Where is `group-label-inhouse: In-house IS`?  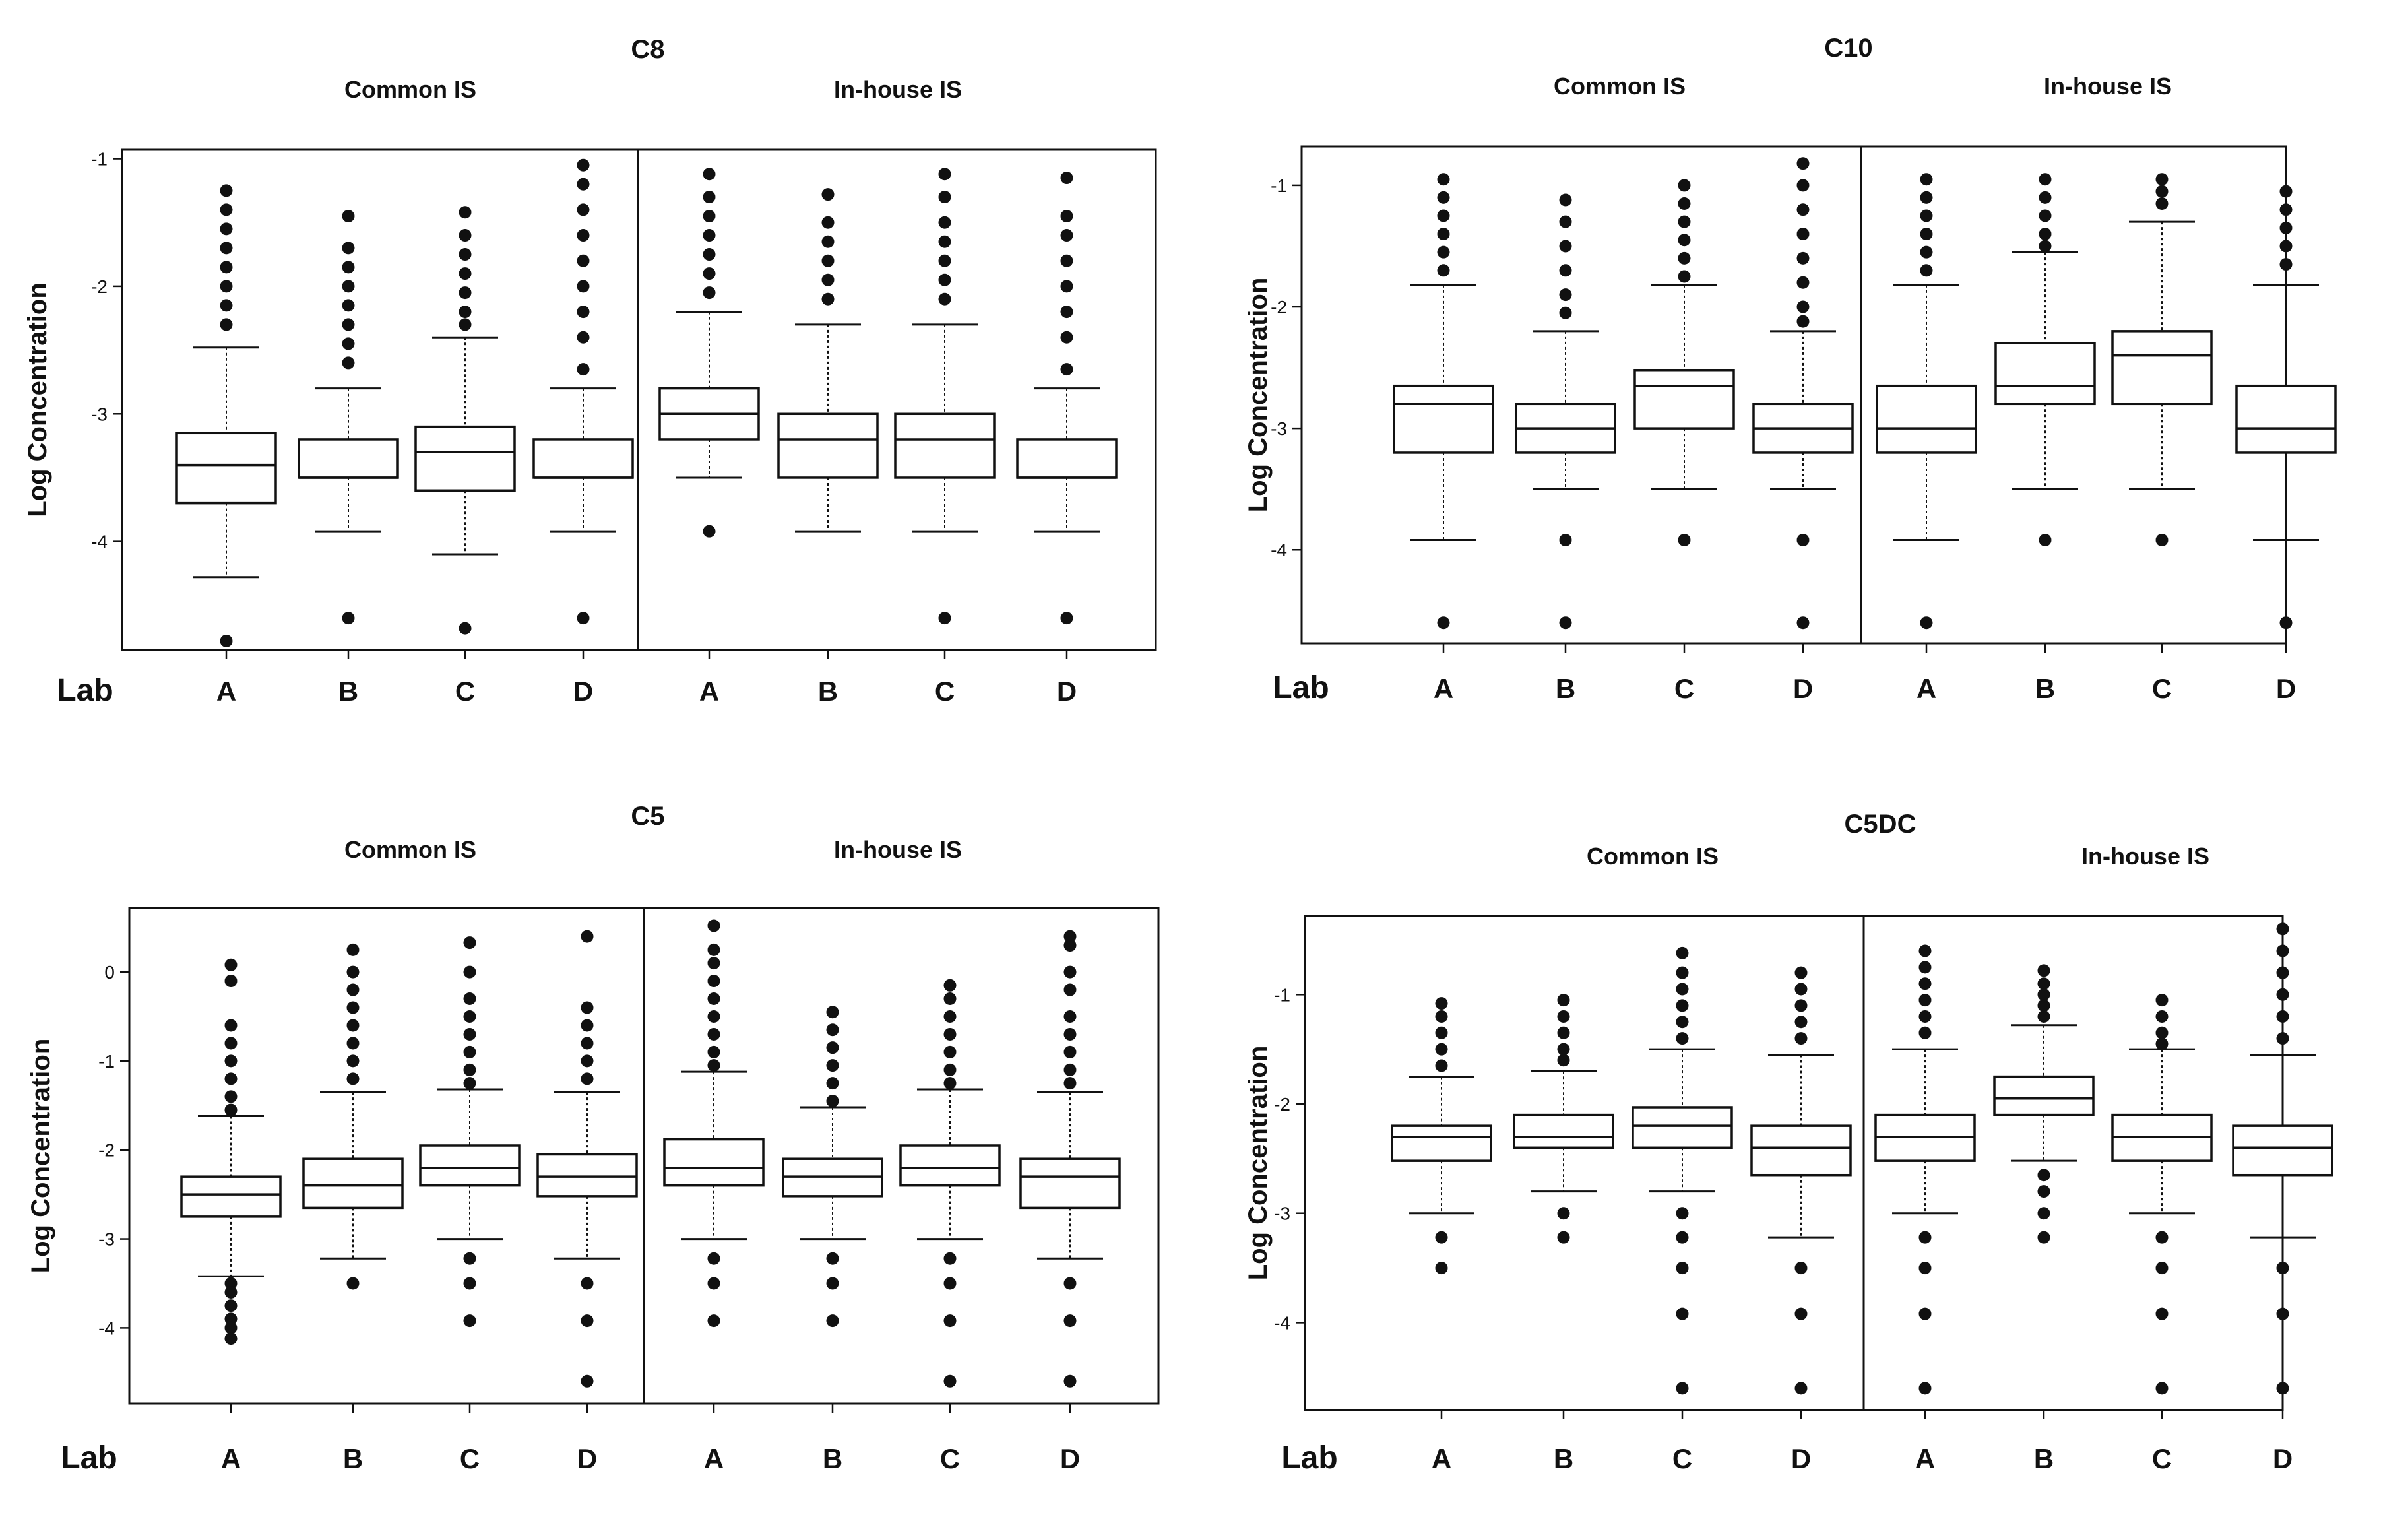
group-label-inhouse: In-house IS is located at coordinates (898, 850).